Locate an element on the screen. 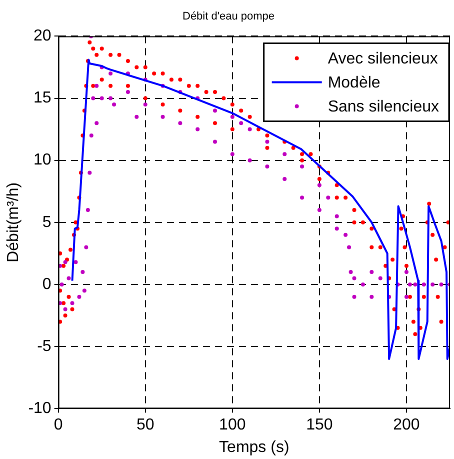 Image resolution: width=454 pixels, height=459 pixels. legend-label: Modèle is located at coordinates (354, 83).